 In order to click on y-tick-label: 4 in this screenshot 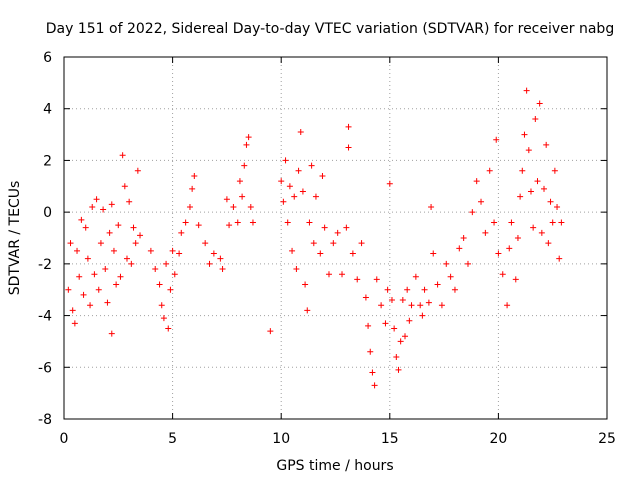, I will do `click(47, 110)`.